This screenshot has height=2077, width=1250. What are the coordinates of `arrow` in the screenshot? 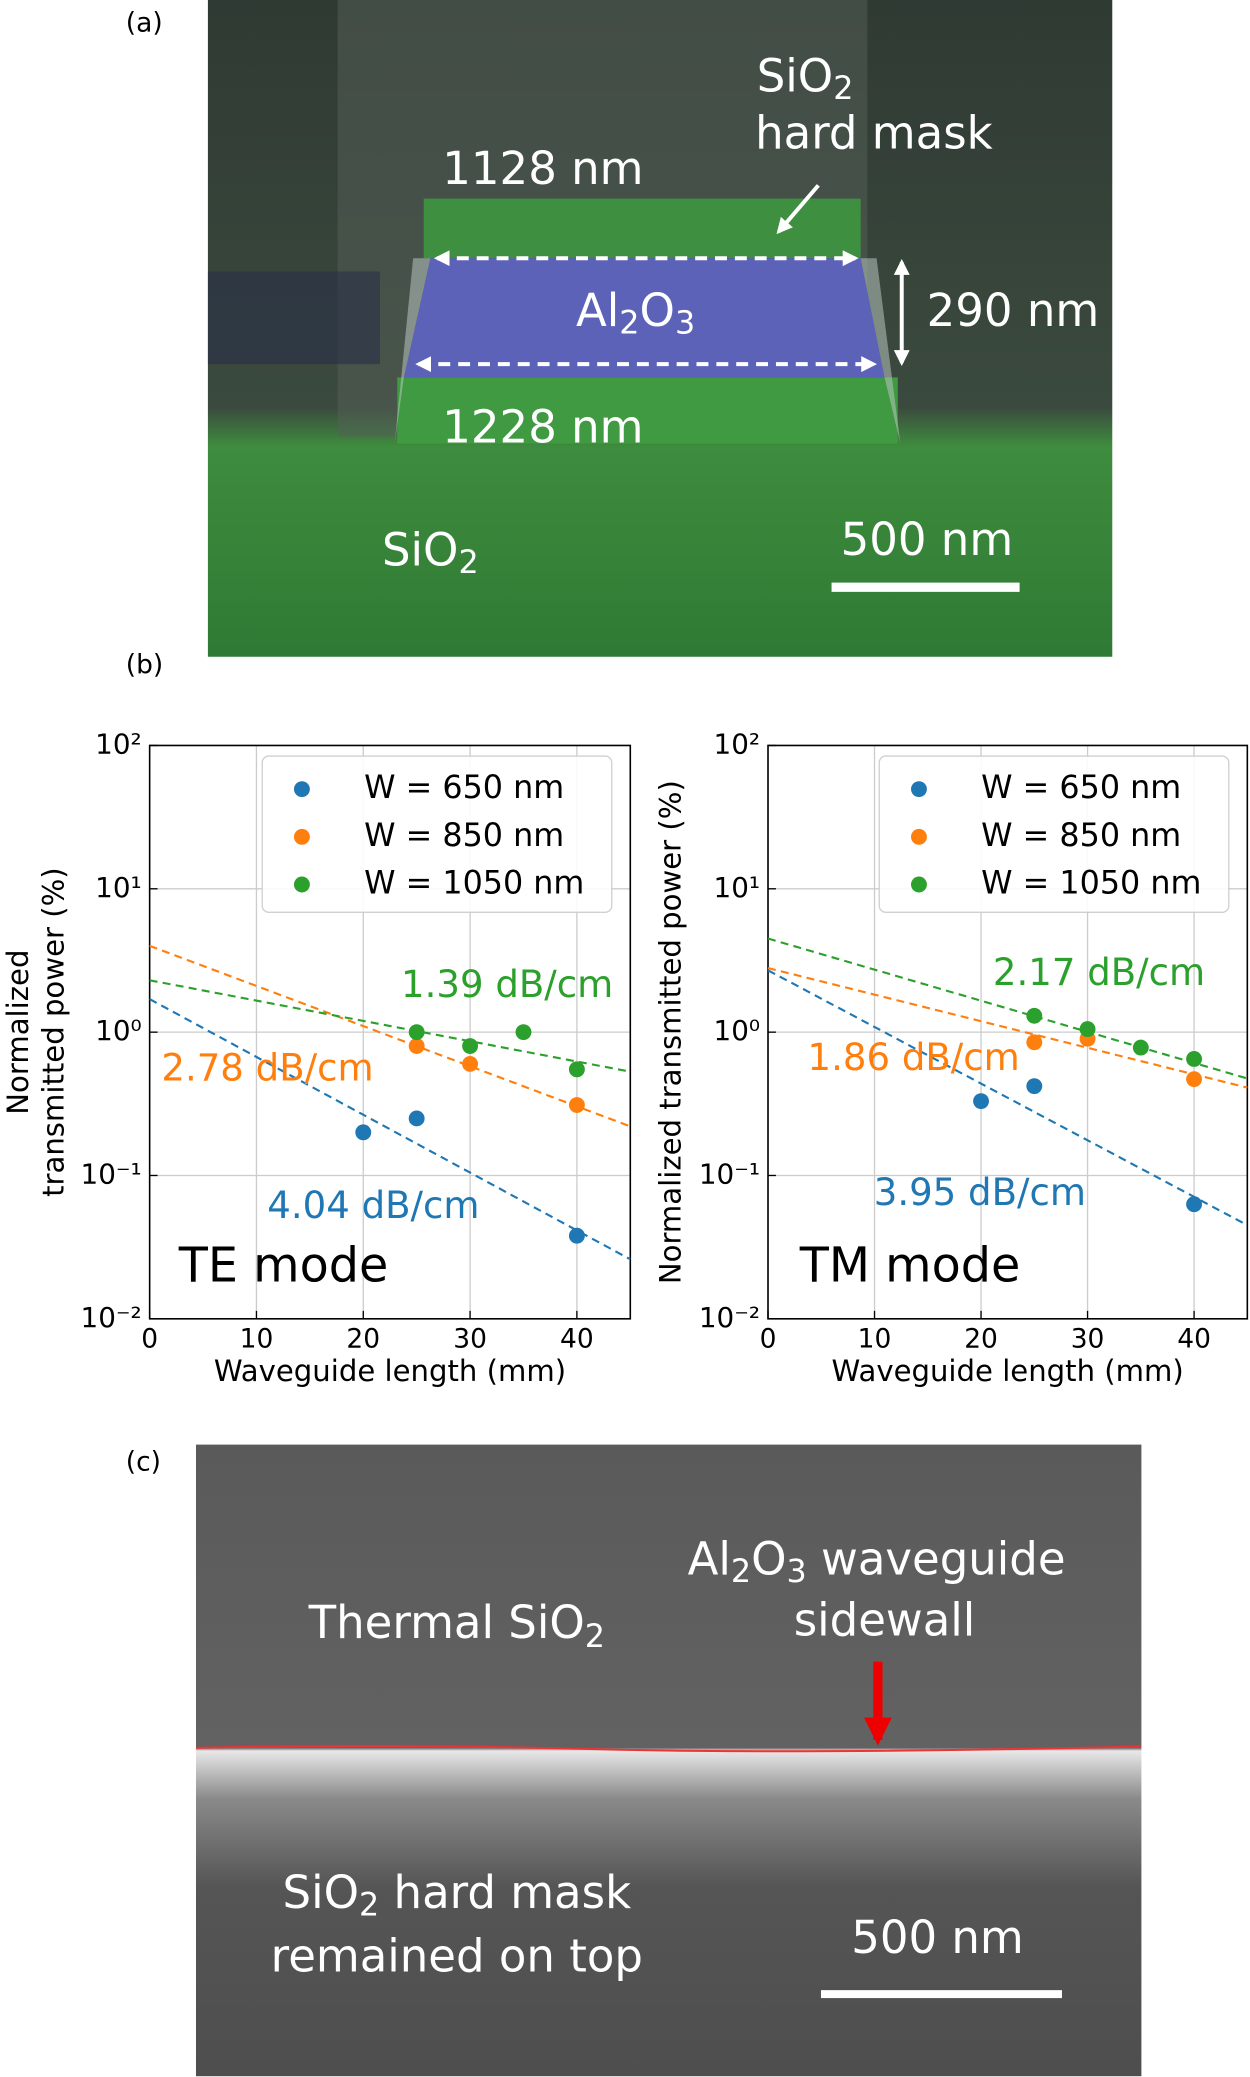 It's located at (798, 209).